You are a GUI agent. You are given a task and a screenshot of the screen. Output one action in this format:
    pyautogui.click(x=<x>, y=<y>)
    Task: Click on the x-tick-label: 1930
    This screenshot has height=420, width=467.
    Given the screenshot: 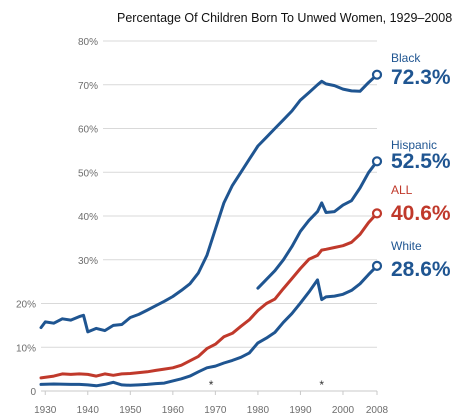 What is the action you would take?
    pyautogui.click(x=45, y=410)
    